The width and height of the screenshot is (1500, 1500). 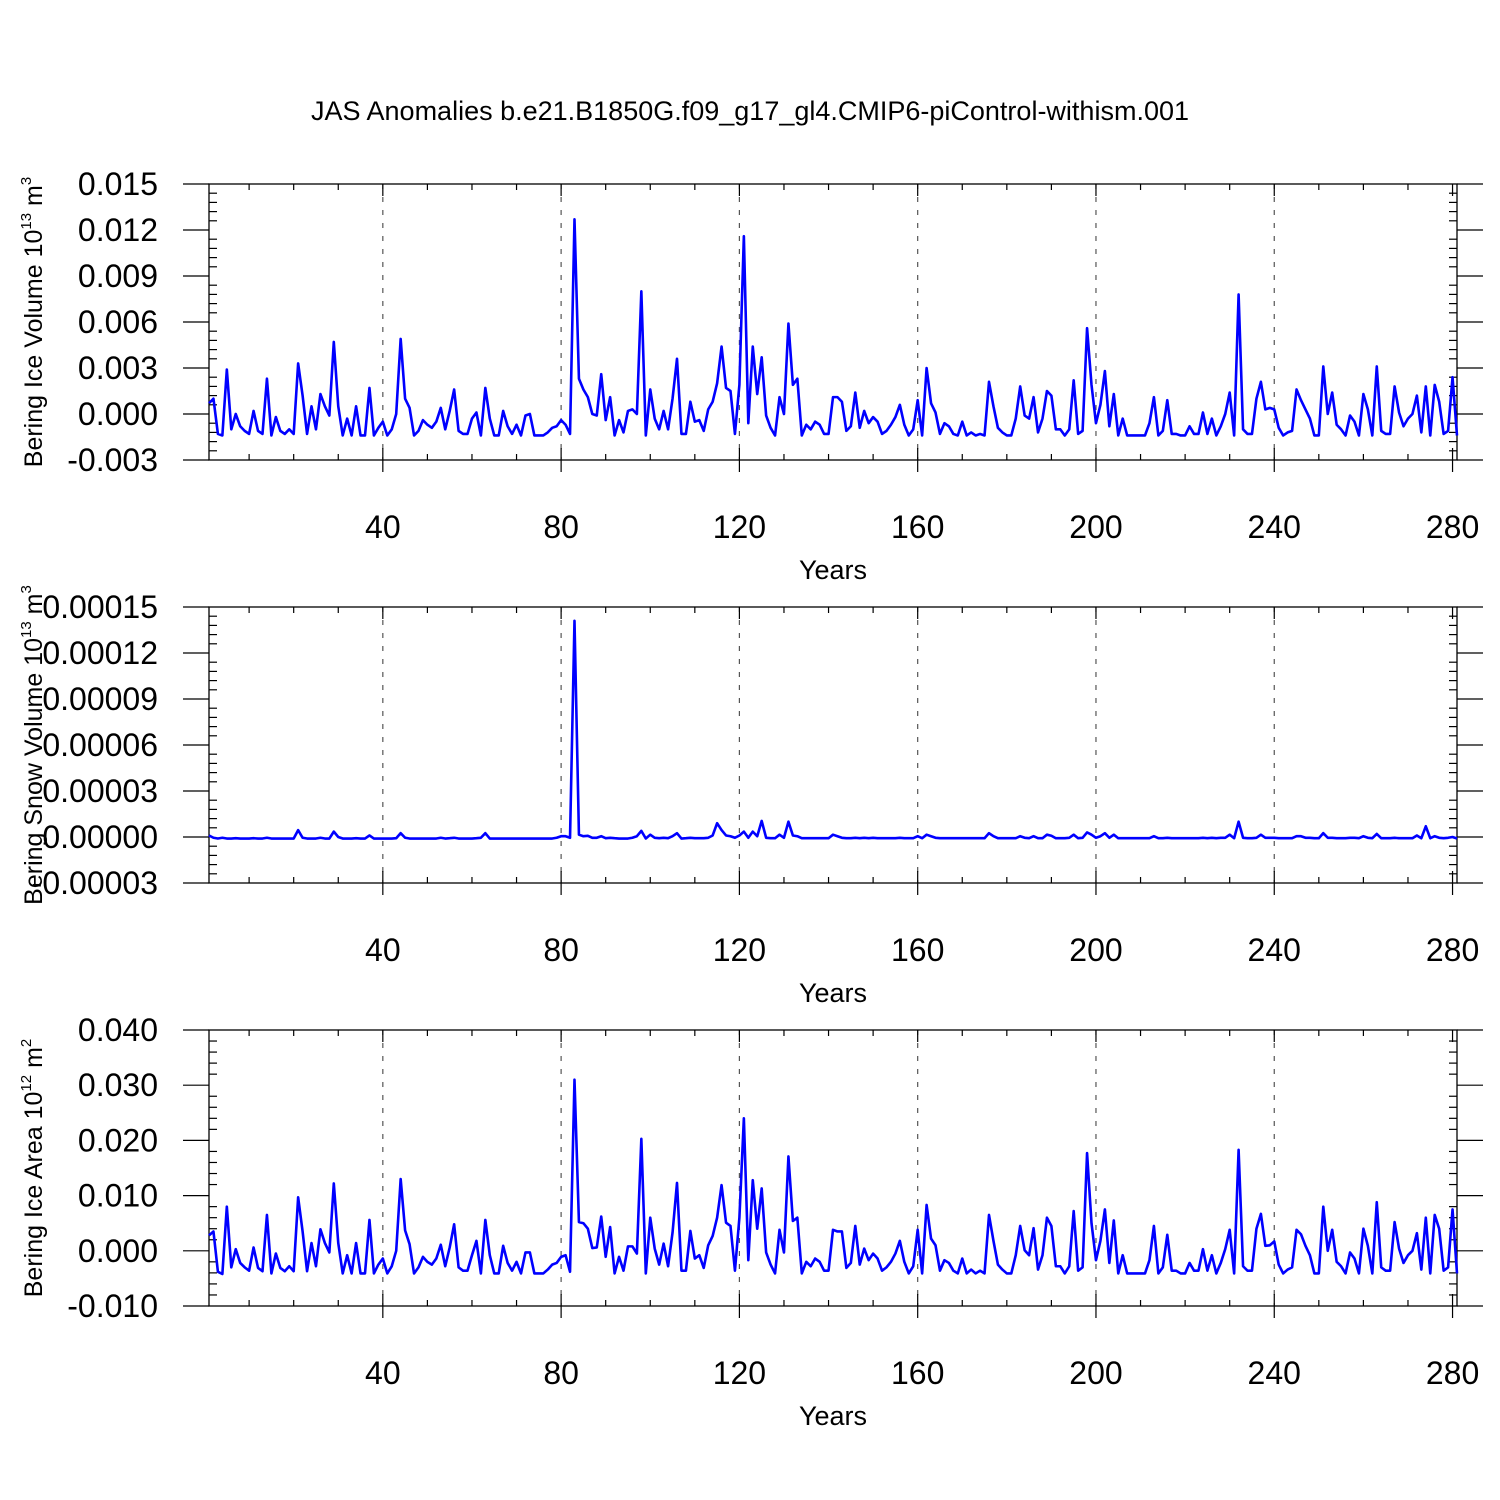 What do you see at coordinates (26, 1083) in the screenshot?
I see `y-axis-label-exponent: 12` at bounding box center [26, 1083].